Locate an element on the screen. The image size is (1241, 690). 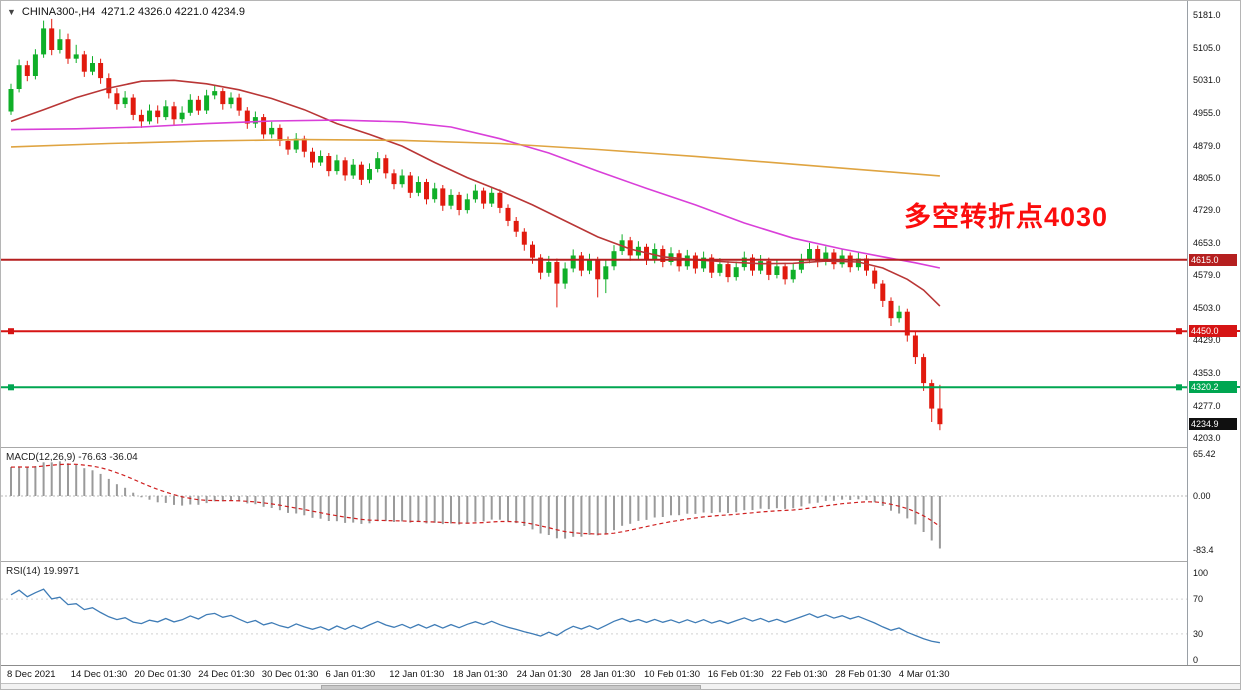
time-axis-label: 24 Jan 01:30 is located at coordinates (544, 674).